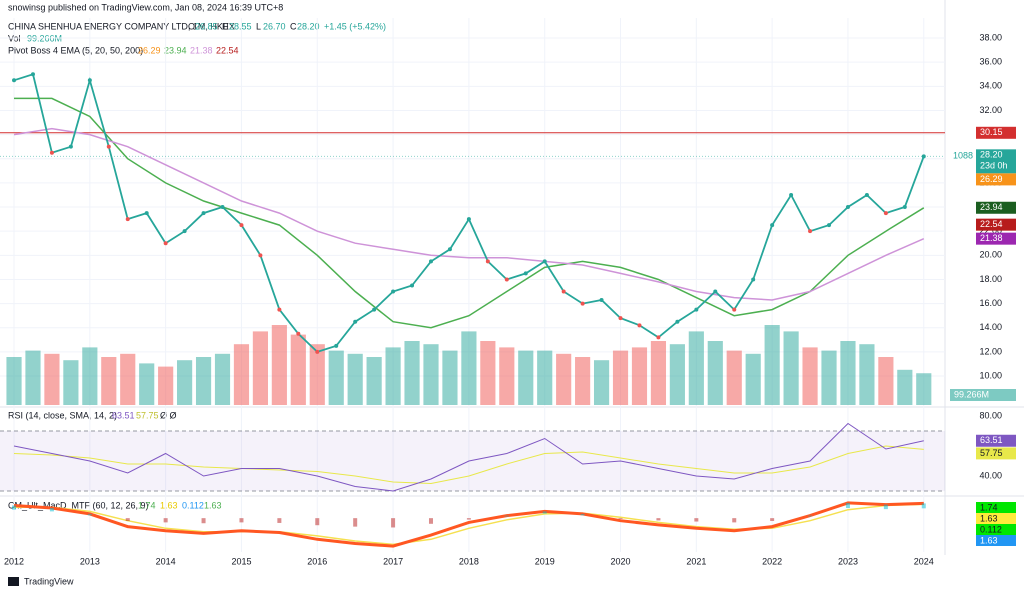 The height and width of the screenshot is (594, 1024). What do you see at coordinates (983, 395) in the screenshot?
I see `volume-tag` at bounding box center [983, 395].